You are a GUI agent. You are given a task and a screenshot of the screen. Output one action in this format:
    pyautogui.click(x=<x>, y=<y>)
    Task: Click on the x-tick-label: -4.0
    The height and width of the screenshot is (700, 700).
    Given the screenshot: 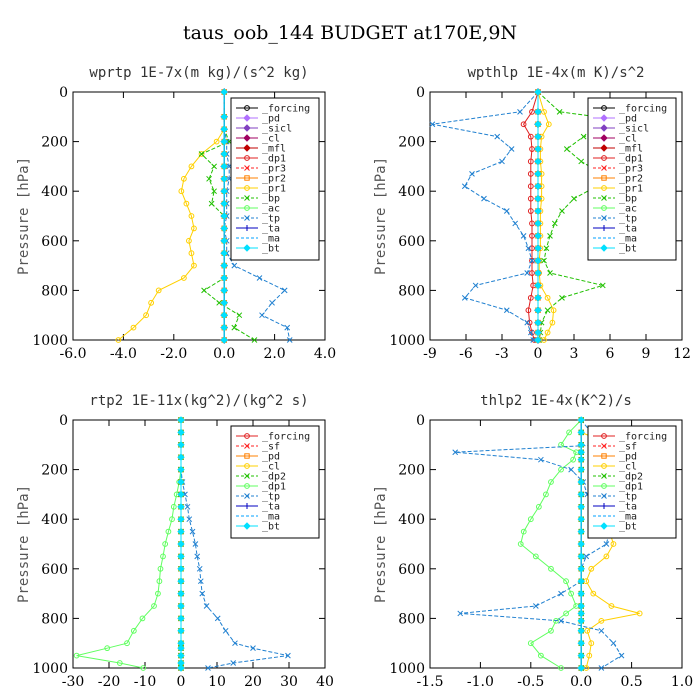 What is the action you would take?
    pyautogui.click(x=123, y=354)
    